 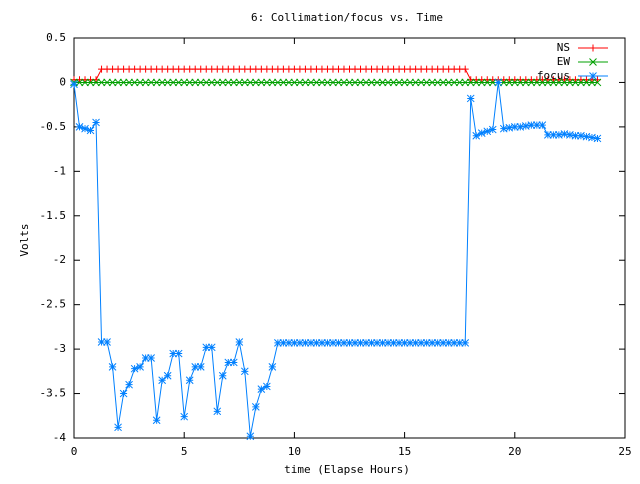 I want to click on x-tick-label: 10, so click(x=294, y=451).